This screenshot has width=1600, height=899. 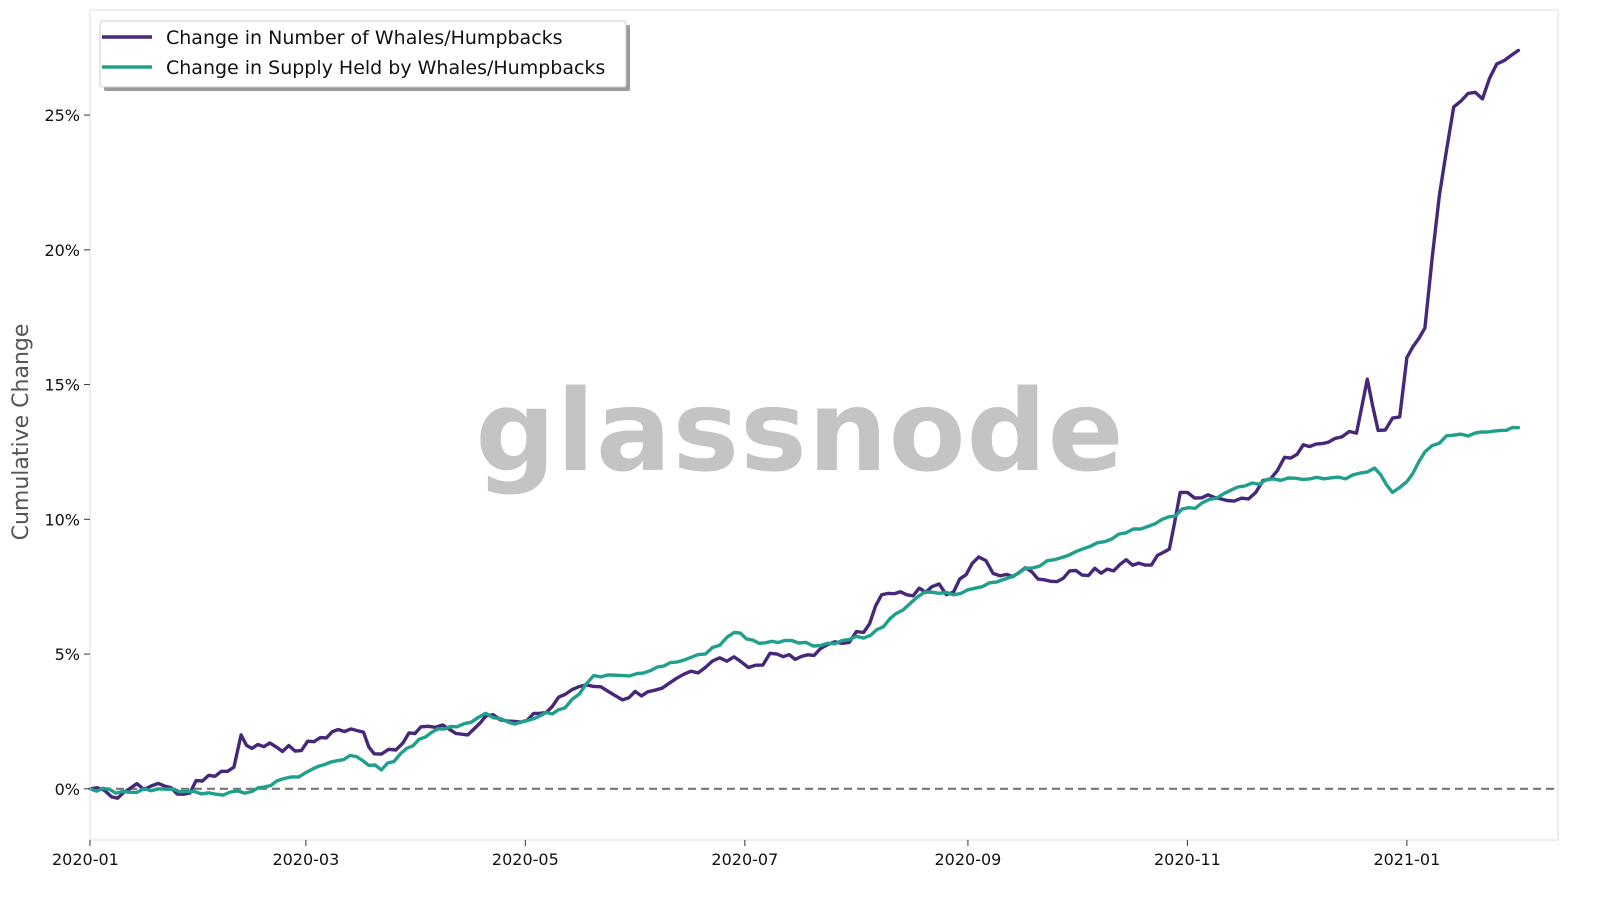 I want to click on y-tick-label: 5%, so click(x=67, y=654).